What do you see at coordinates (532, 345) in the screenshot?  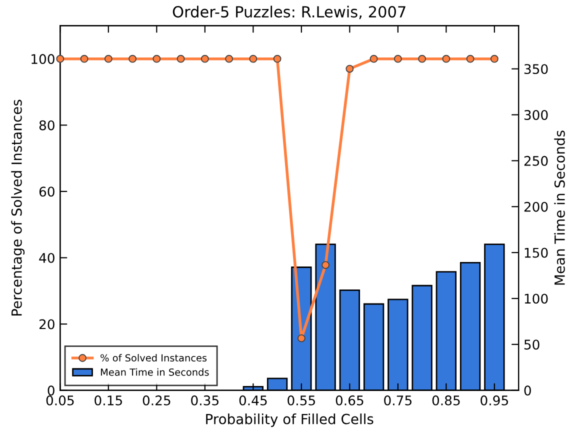 I see `y2-tick-label: 50` at bounding box center [532, 345].